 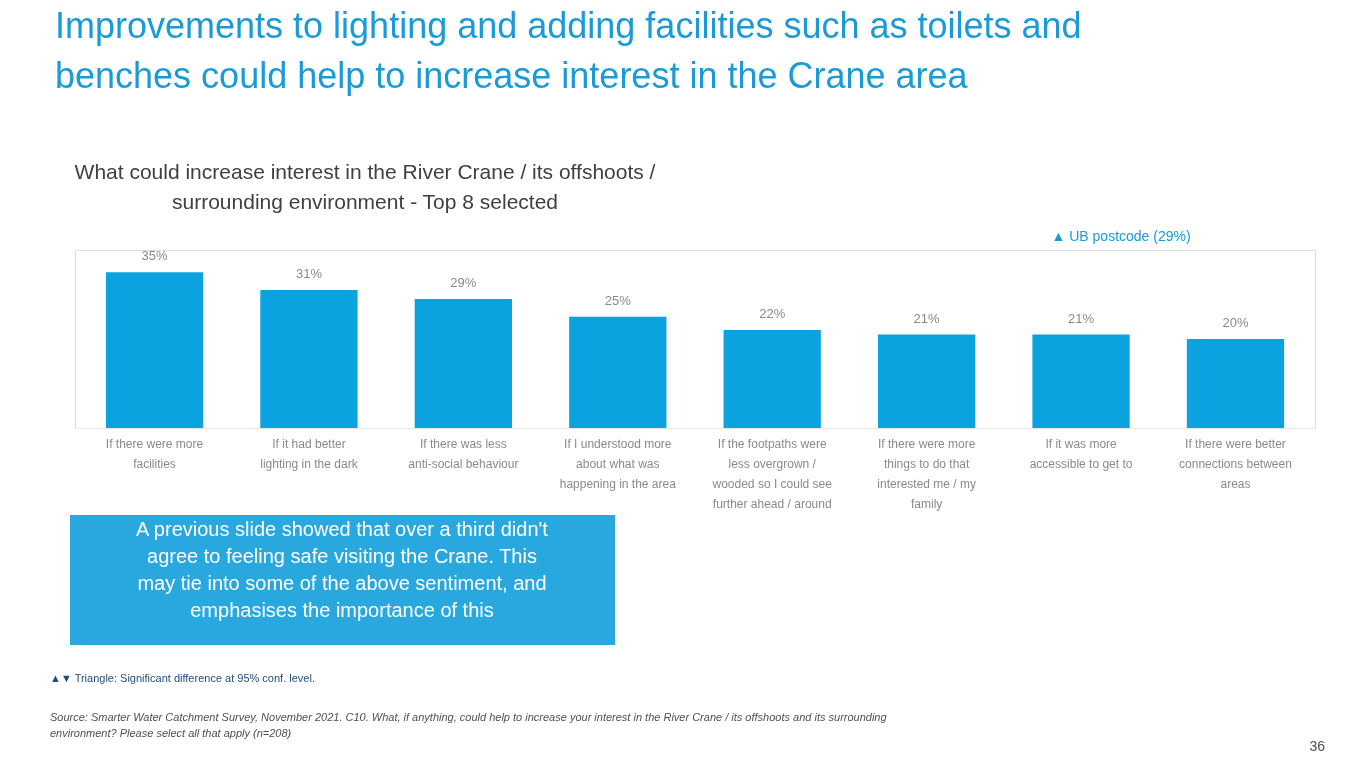 I want to click on data-label: 29%, so click(x=463, y=282).